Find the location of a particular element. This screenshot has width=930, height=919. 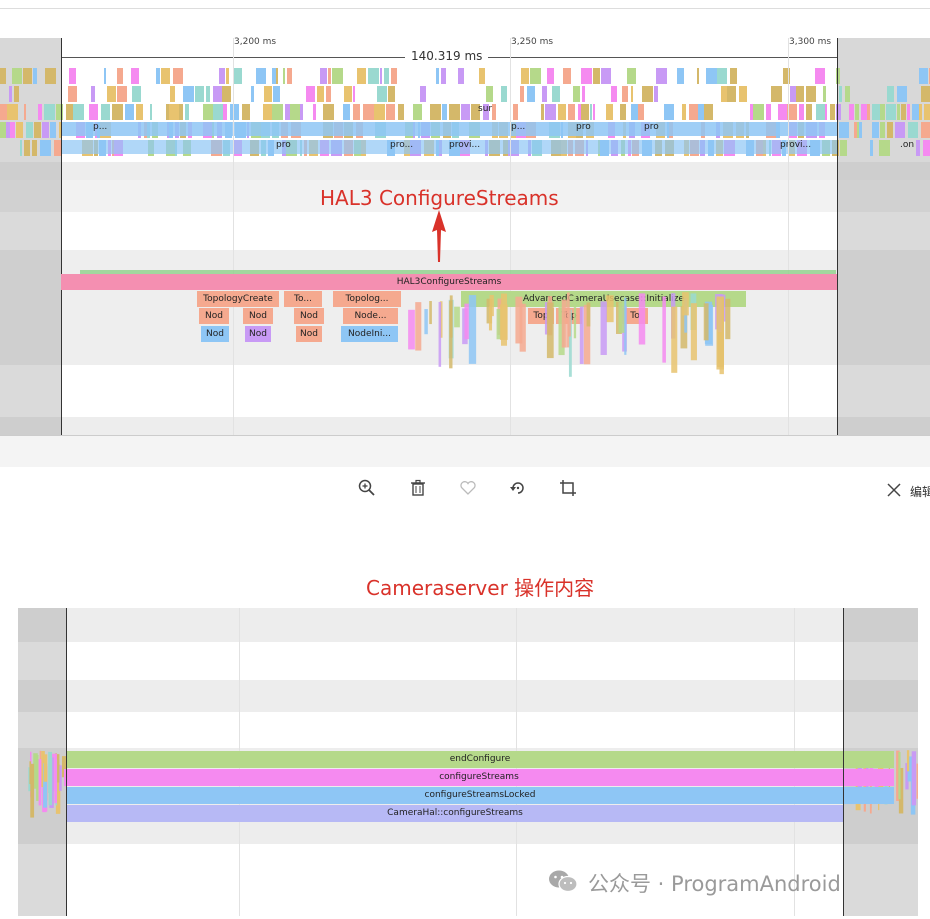

annotation-cameraserver: Cameraserver 操作内容 is located at coordinates (480, 588).